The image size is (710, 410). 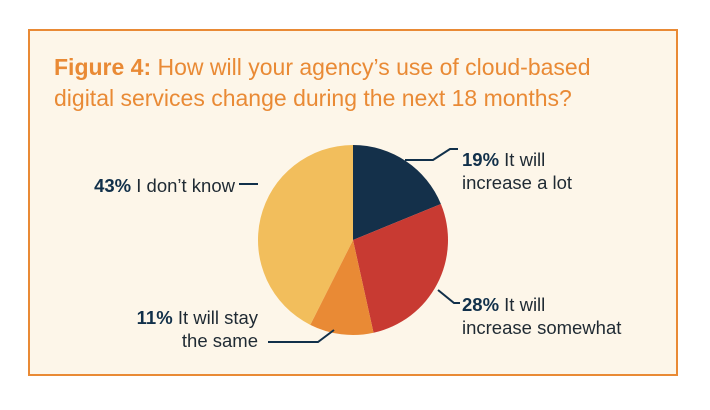 What do you see at coordinates (525, 159) in the screenshot?
I see `text-increase-a-lot-1: It will` at bounding box center [525, 159].